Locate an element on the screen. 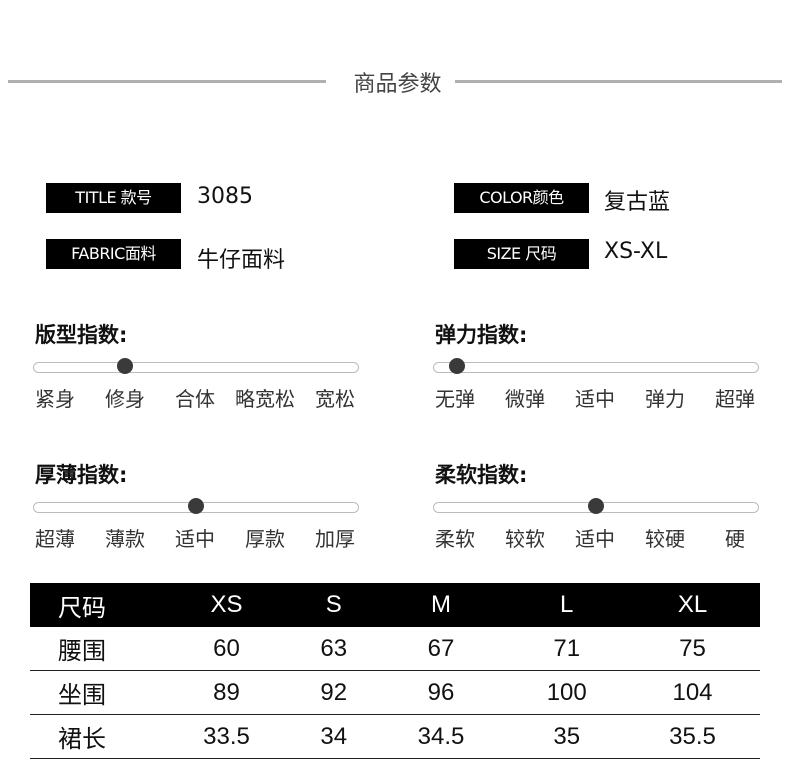  scale-label: 较软 is located at coordinates (525, 539).